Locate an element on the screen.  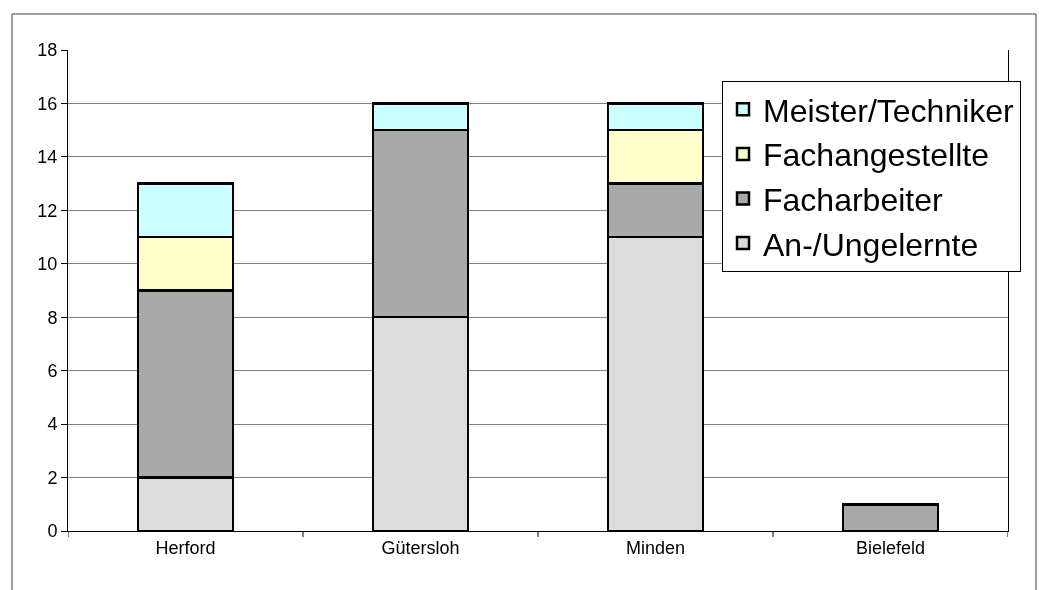
legend-label: Meister/Techniker is located at coordinates (889, 110).